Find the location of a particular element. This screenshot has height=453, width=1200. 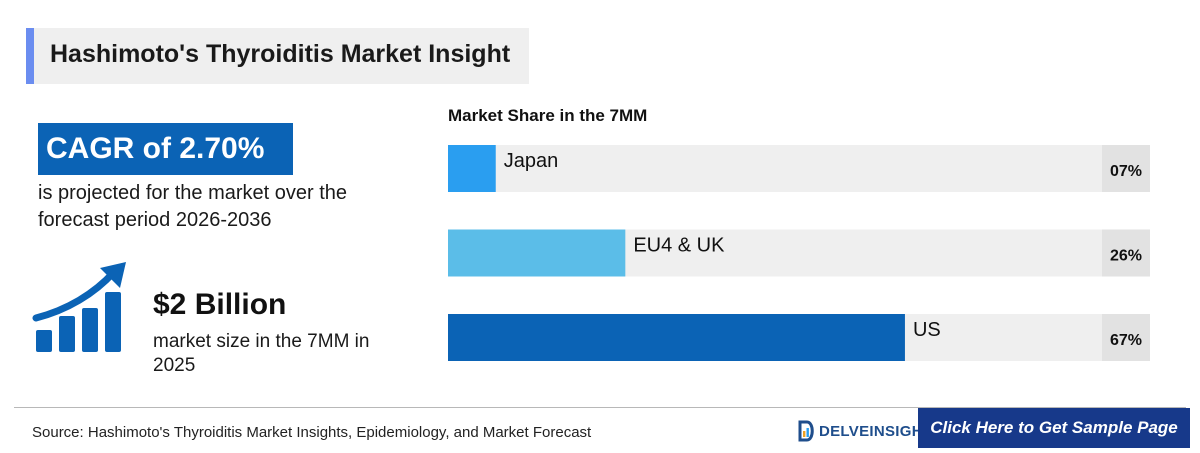

bar-eu4-uk is located at coordinates (537, 253).